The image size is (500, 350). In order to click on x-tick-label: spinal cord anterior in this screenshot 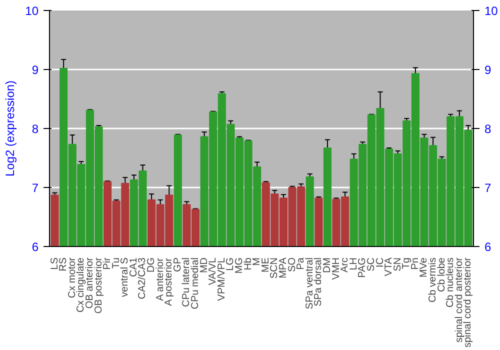, I will do `click(459, 299)`.